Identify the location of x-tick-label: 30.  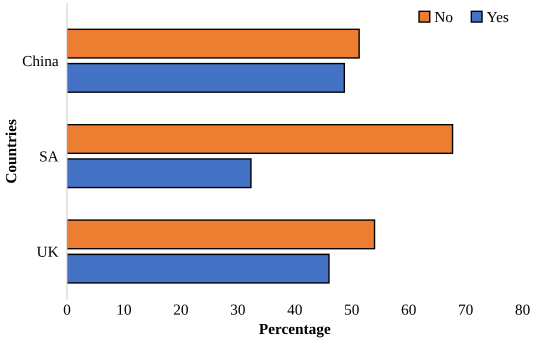
(237, 309).